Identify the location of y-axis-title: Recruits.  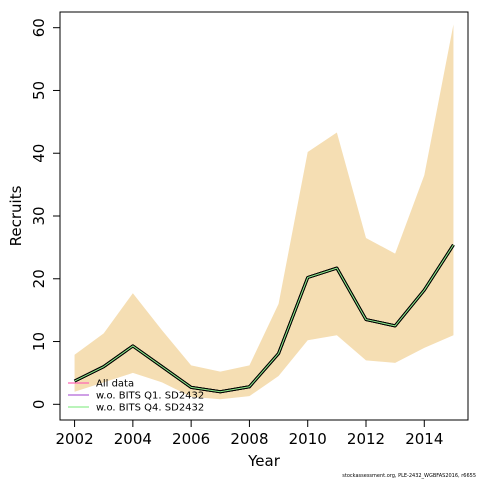
(16, 215).